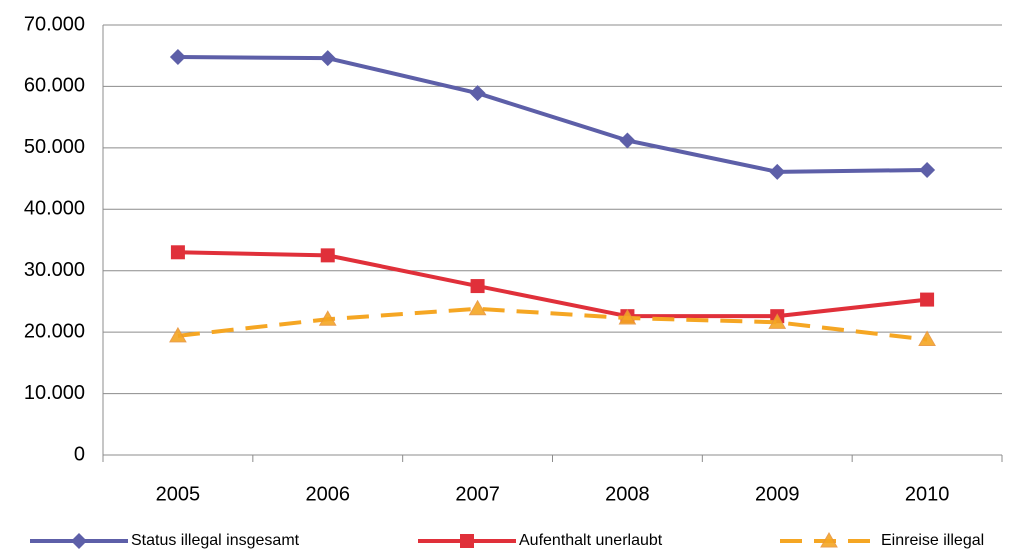  I want to click on y-tick-label: 30.000, so click(54, 270).